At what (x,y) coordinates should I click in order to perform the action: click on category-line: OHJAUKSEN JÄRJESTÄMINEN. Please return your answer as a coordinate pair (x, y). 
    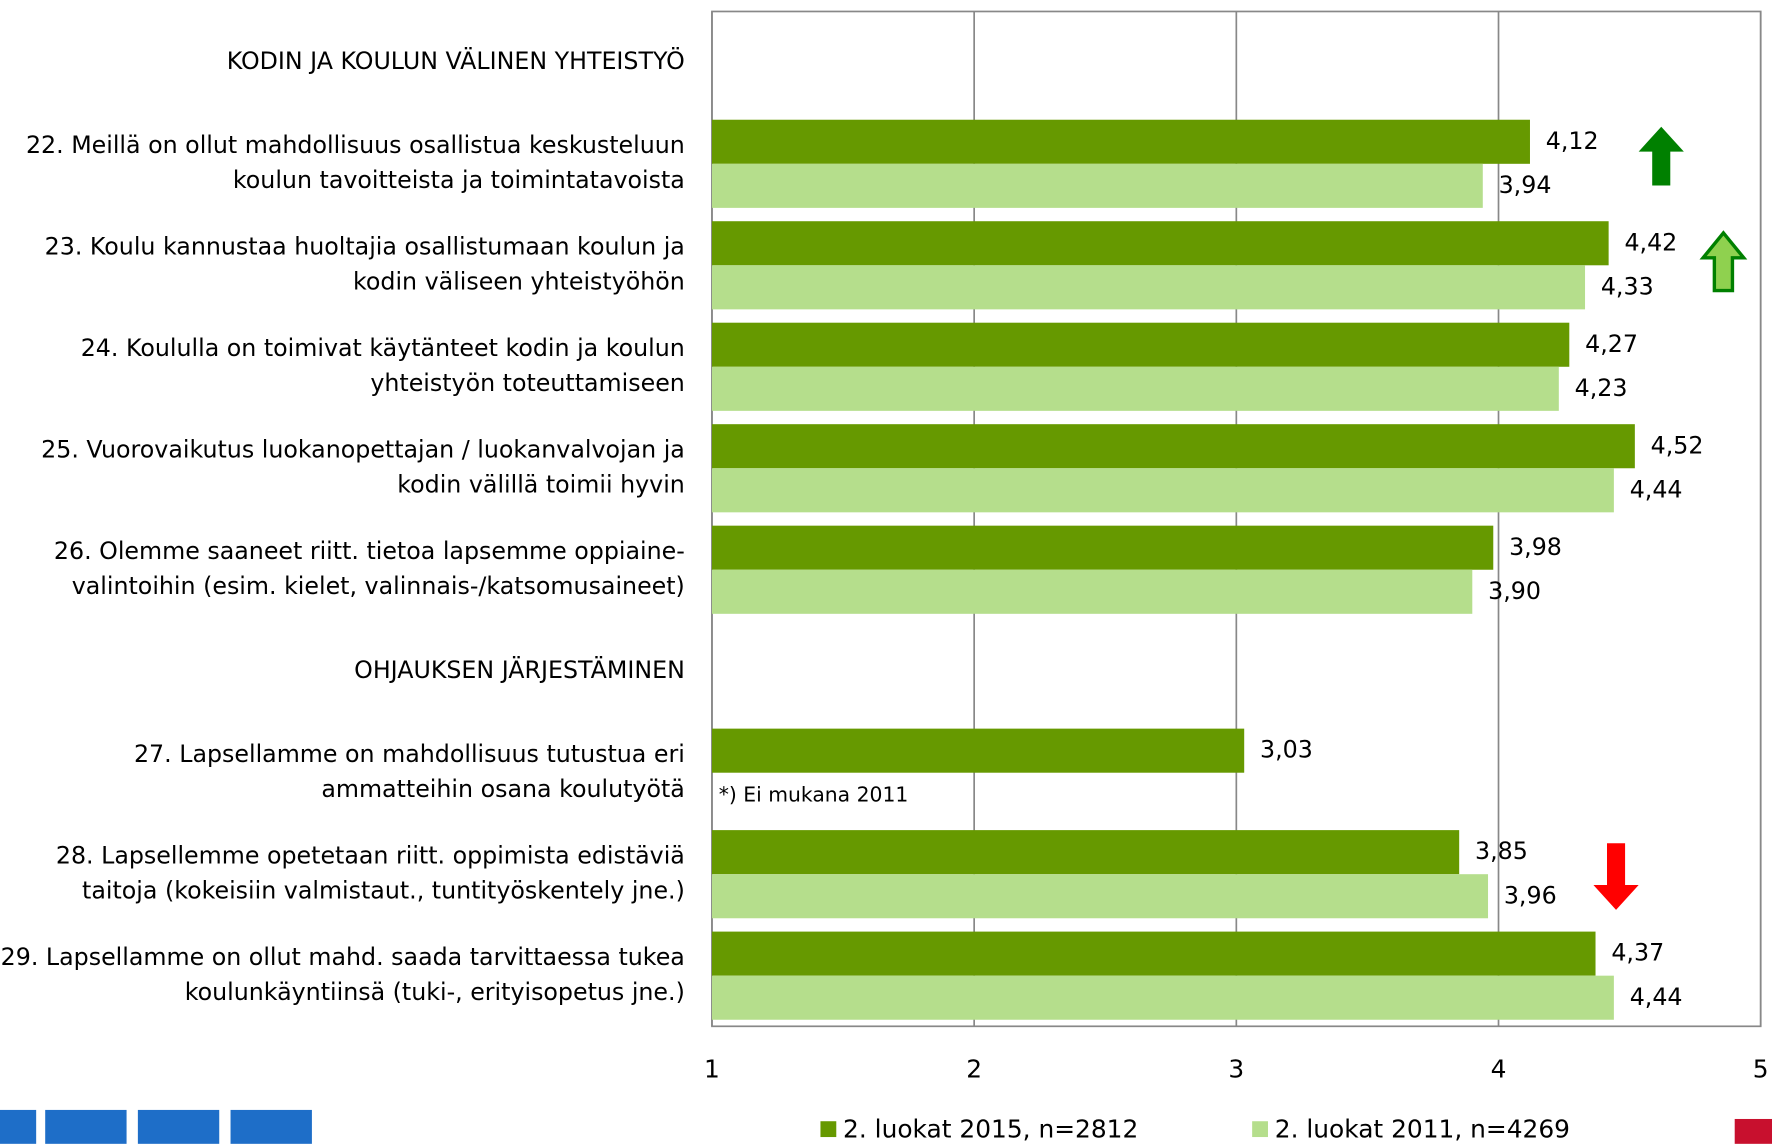
    Looking at the image, I should click on (519, 670).